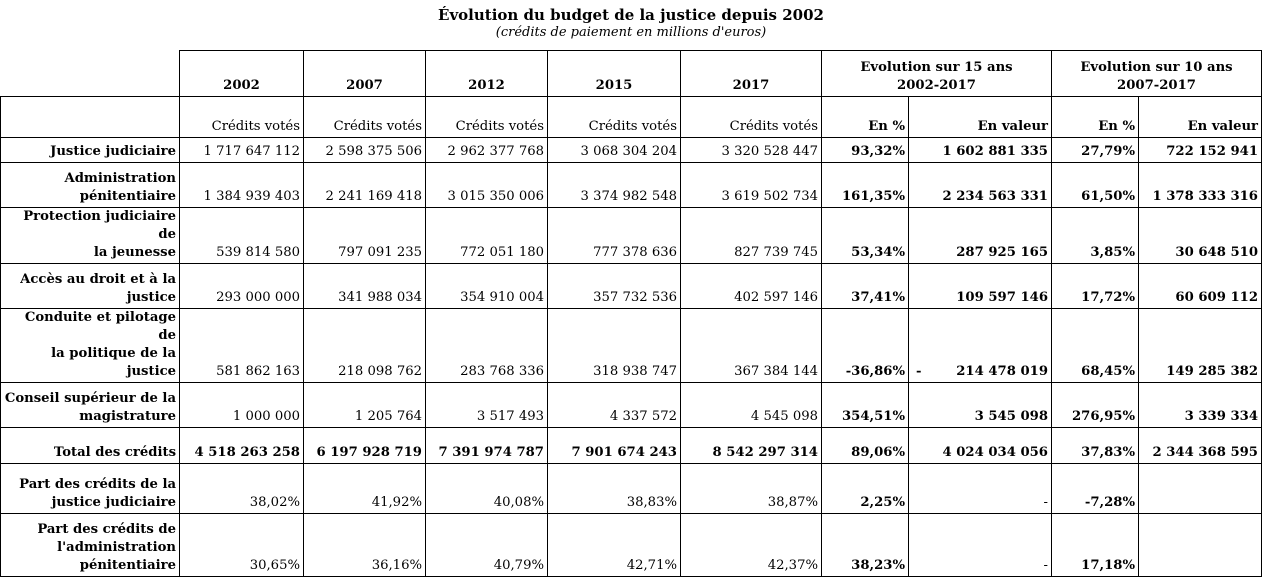 The width and height of the screenshot is (1262, 577). I want to click on evolution-15-value-cell: -, so click(980, 488).